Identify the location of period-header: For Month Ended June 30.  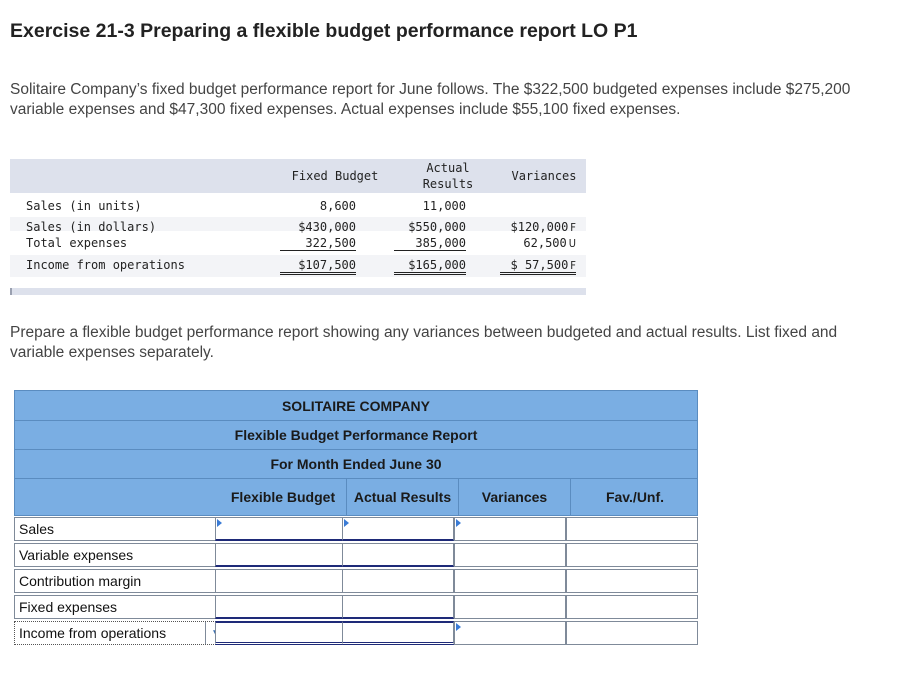
(356, 464).